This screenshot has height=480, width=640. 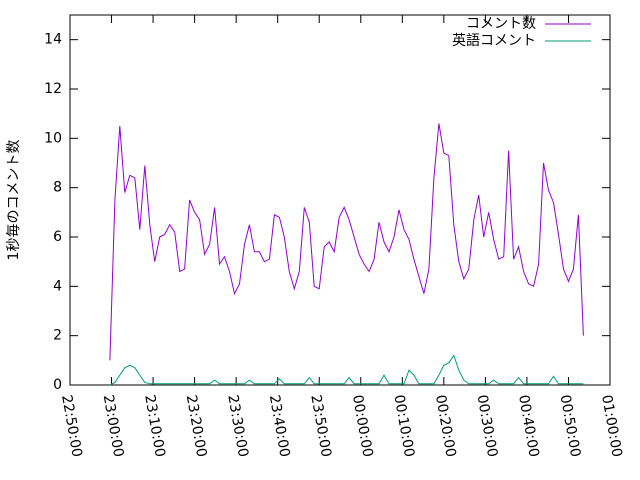 I want to click on x-tick-label: 23:30:00, so click(x=237, y=426).